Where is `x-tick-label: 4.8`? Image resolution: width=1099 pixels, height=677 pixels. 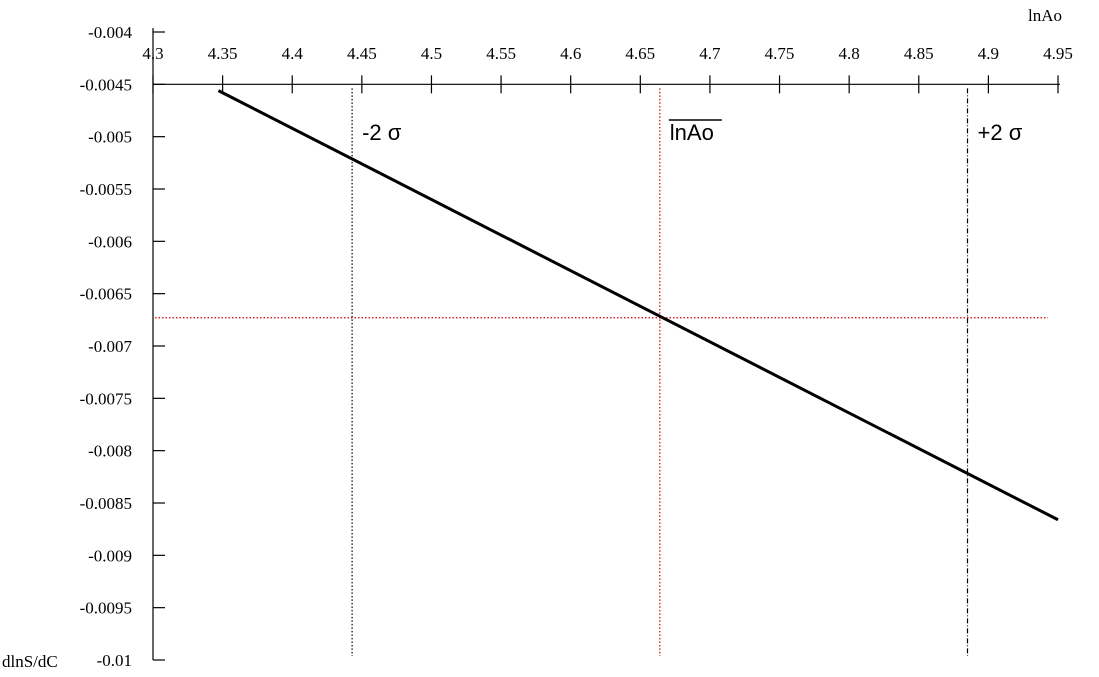 x-tick-label: 4.8 is located at coordinates (849, 53).